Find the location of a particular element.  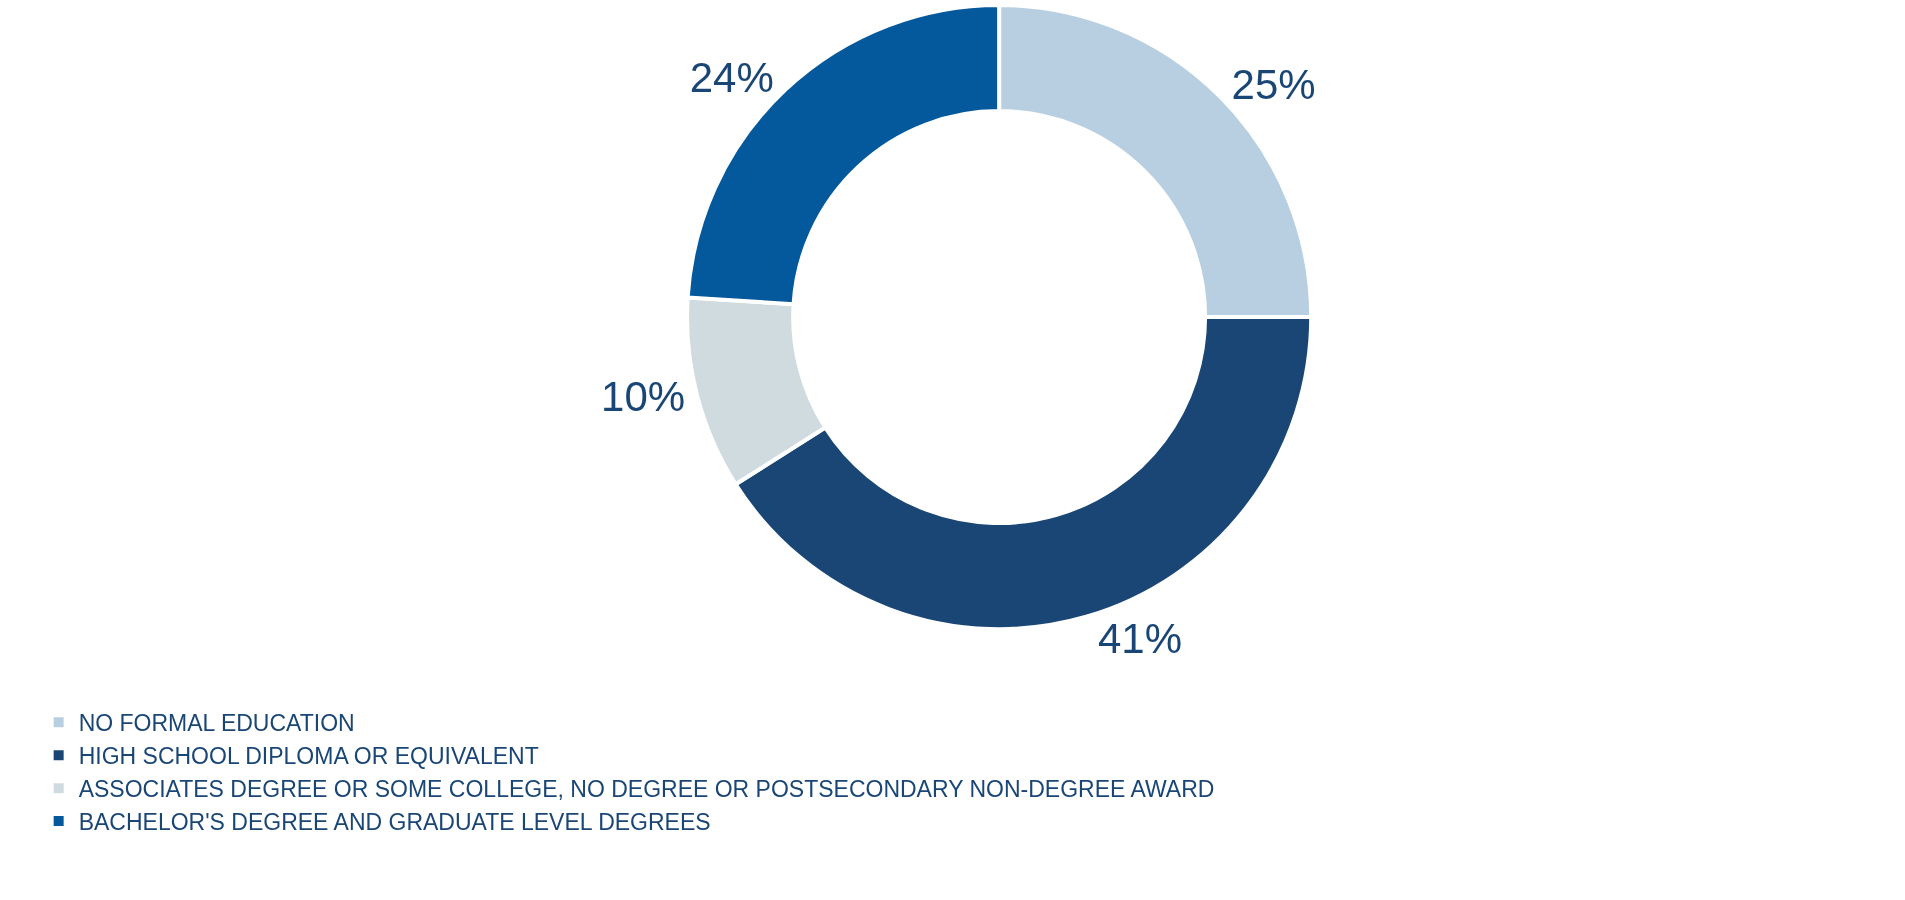

data-label: 25% is located at coordinates (1273, 85).